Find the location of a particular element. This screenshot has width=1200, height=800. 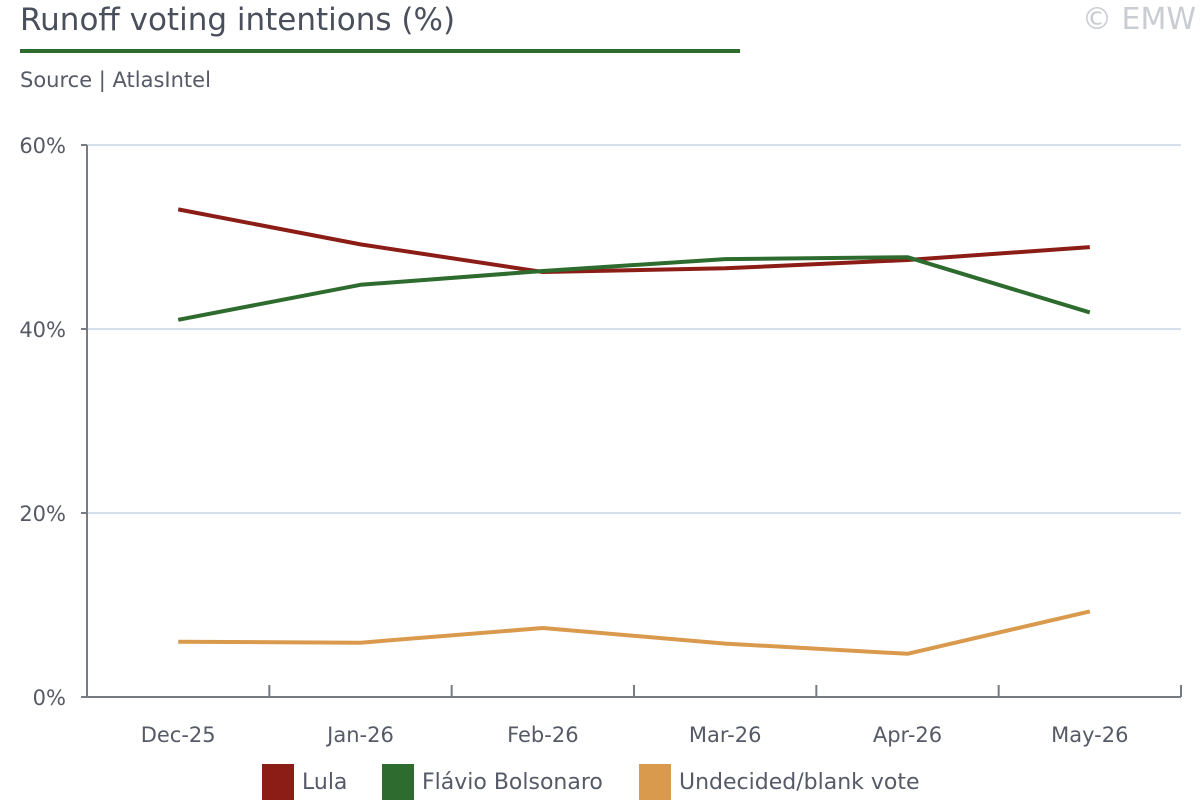

series-line-fl-vio-bolsonaro is located at coordinates (634, 288).